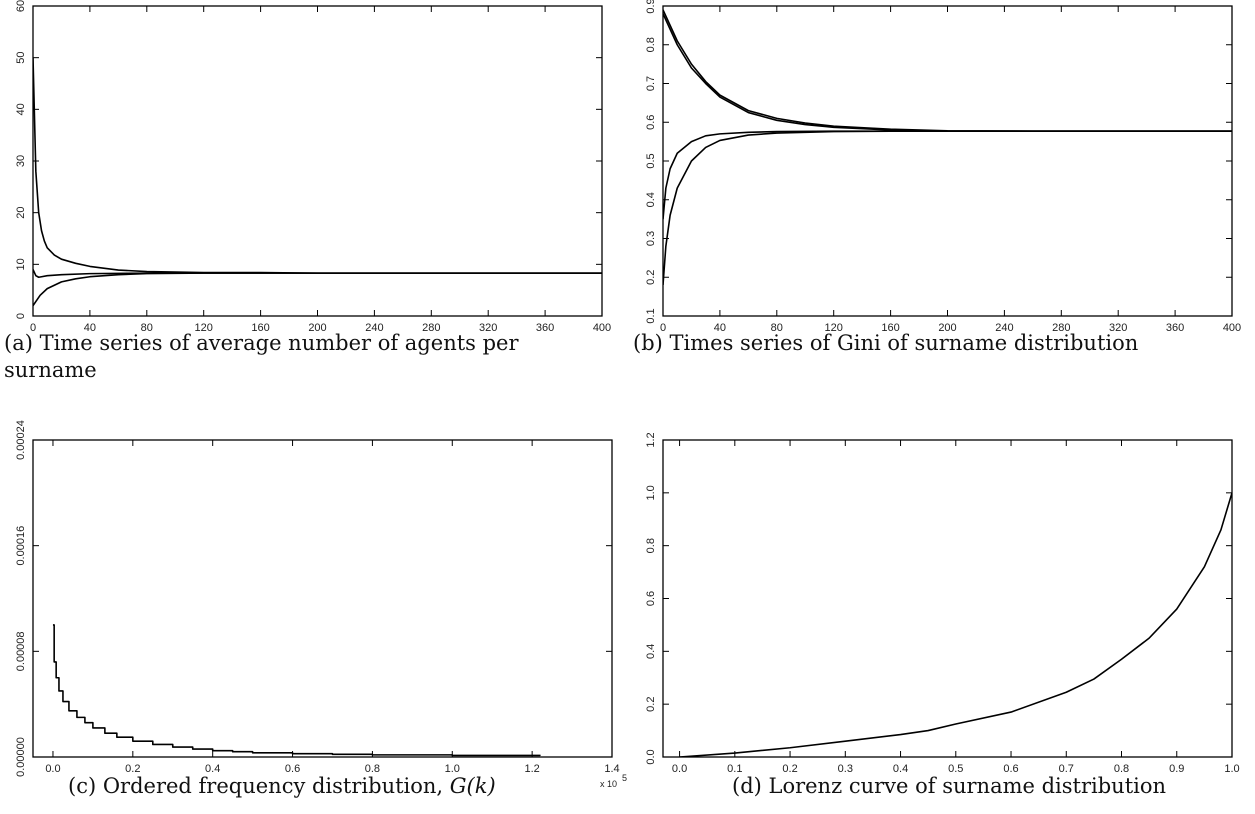  Describe the element at coordinates (21, 440) in the screenshot. I see `y-tick-label: 0.00024` at that location.